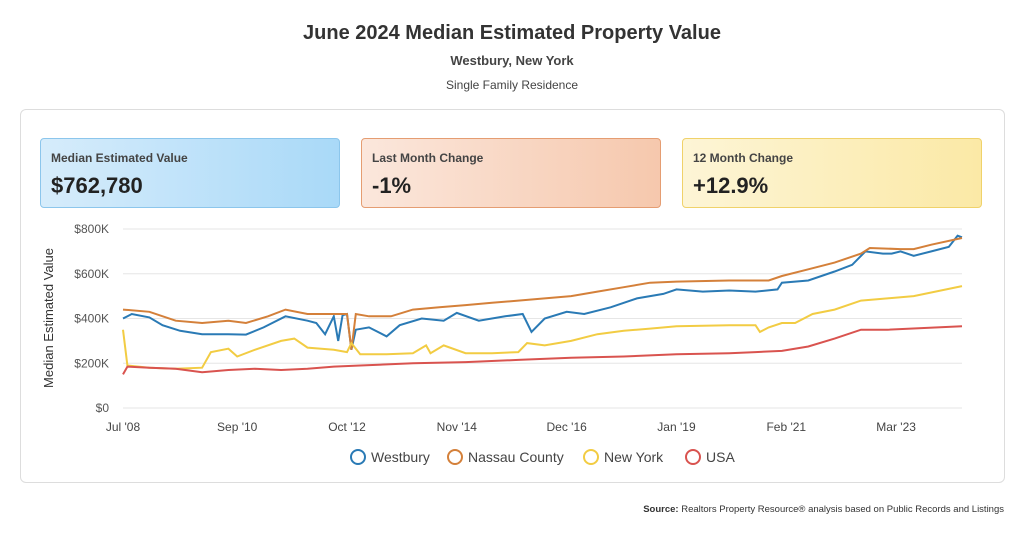  What do you see at coordinates (634, 457) in the screenshot?
I see `legend-label: New York` at bounding box center [634, 457].